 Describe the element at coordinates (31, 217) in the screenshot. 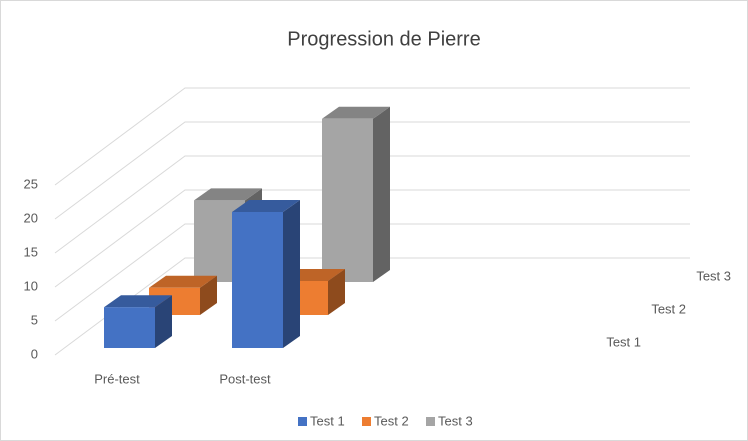

I see `y-tick-label: 20` at that location.